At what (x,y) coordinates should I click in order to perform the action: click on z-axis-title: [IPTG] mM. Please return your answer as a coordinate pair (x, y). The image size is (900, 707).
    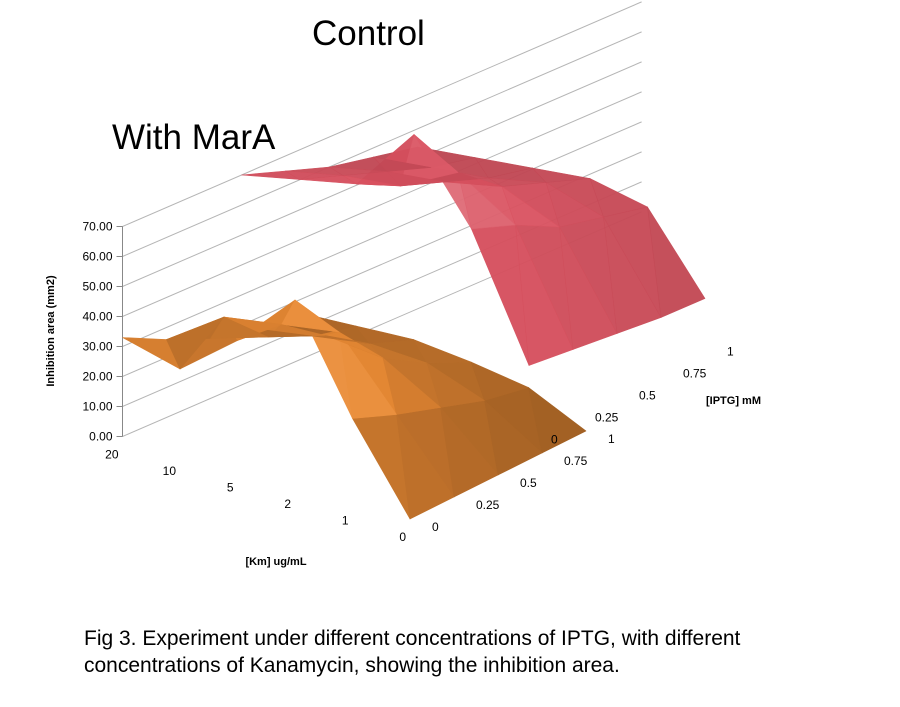
    Looking at the image, I should click on (733, 401).